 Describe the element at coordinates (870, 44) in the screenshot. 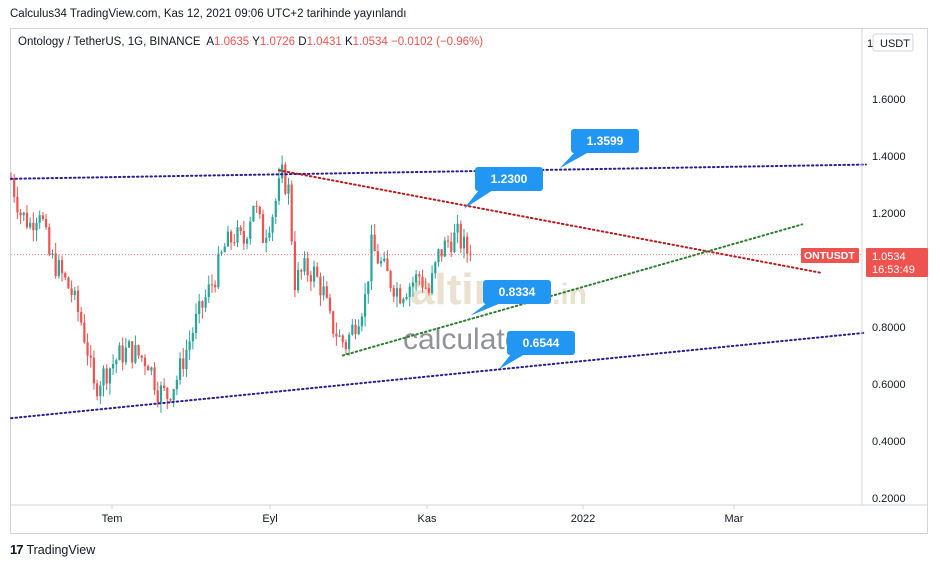

I see `axis-tick-top: 1` at that location.